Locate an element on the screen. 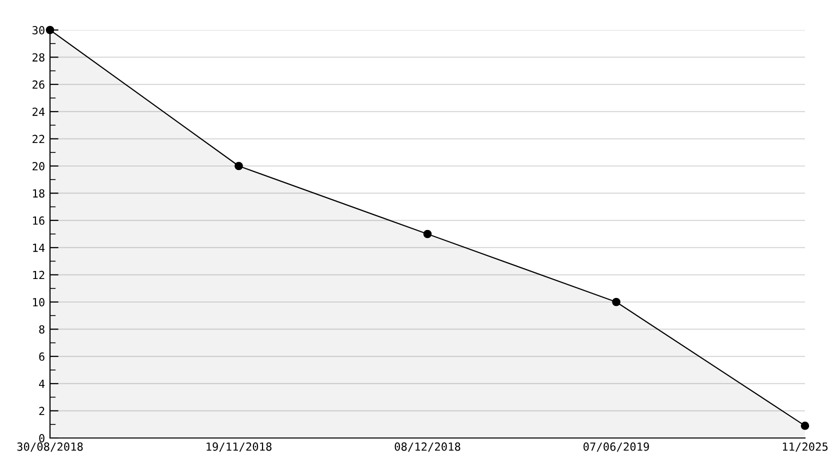 Image resolution: width=834 pixels, height=468 pixels. y-tick-label: 8 is located at coordinates (41, 329).